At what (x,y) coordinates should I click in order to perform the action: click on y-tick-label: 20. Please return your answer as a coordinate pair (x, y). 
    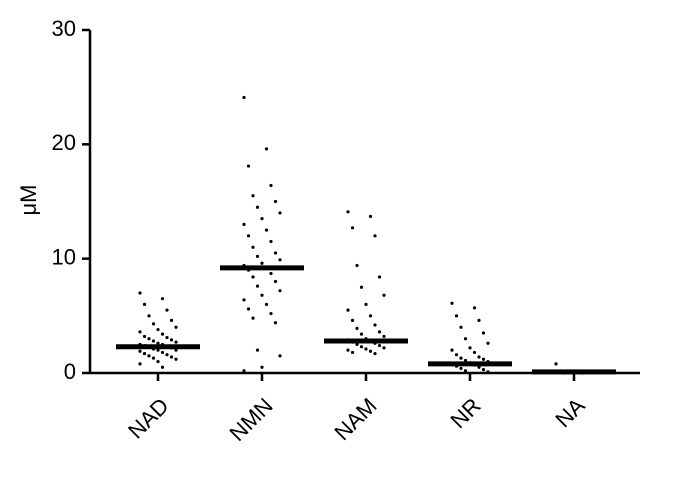
    Looking at the image, I should click on (64, 142).